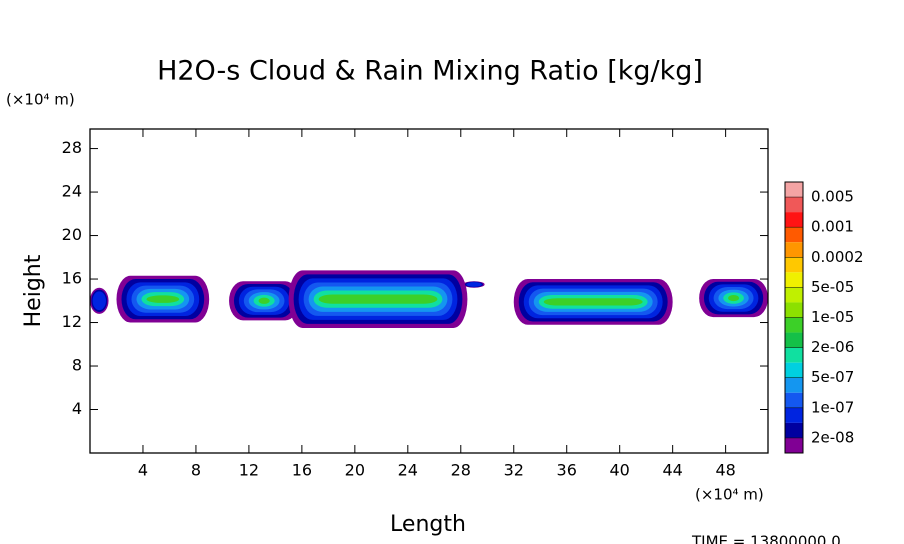 Image resolution: width=904 pixels, height=544 pixels. What do you see at coordinates (725, 470) in the screenshot?
I see `x-tick-label: 48` at bounding box center [725, 470].